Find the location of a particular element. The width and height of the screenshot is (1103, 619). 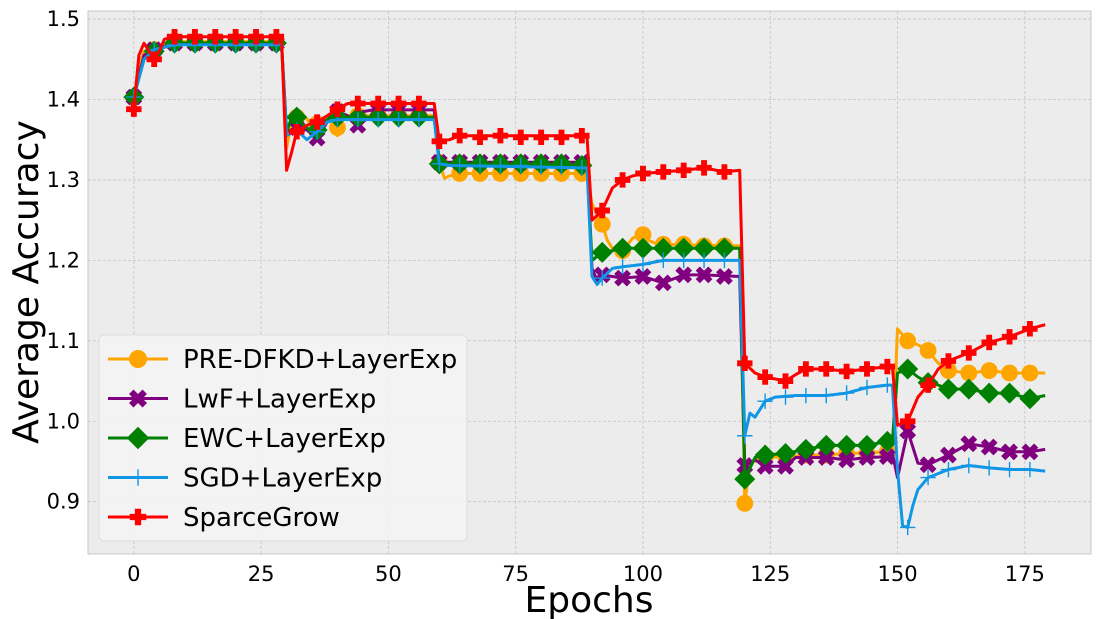

y-tick-label: 1.3 is located at coordinates (63, 180).